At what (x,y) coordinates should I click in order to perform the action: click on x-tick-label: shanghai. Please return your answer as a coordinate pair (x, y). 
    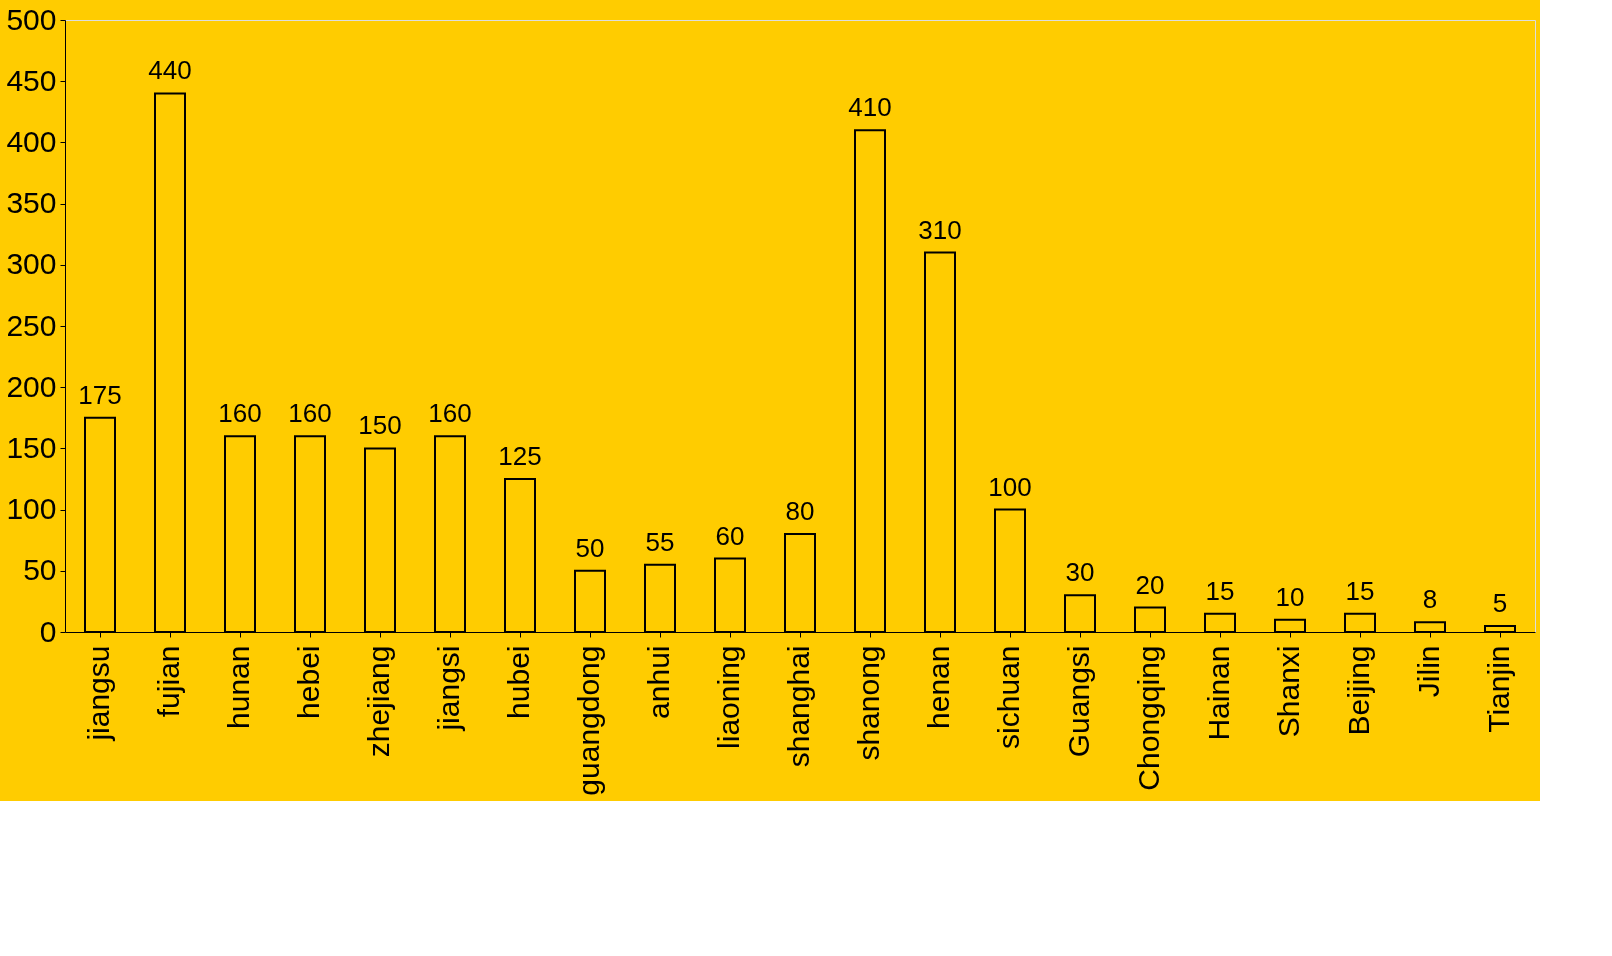
    Looking at the image, I should click on (798, 706).